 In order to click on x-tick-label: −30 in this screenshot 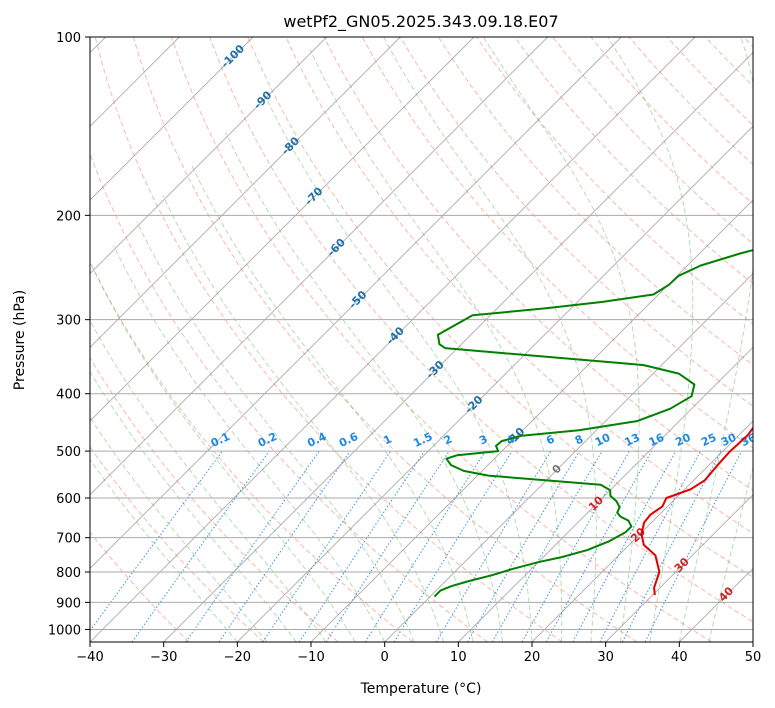, I will do `click(163, 657)`.